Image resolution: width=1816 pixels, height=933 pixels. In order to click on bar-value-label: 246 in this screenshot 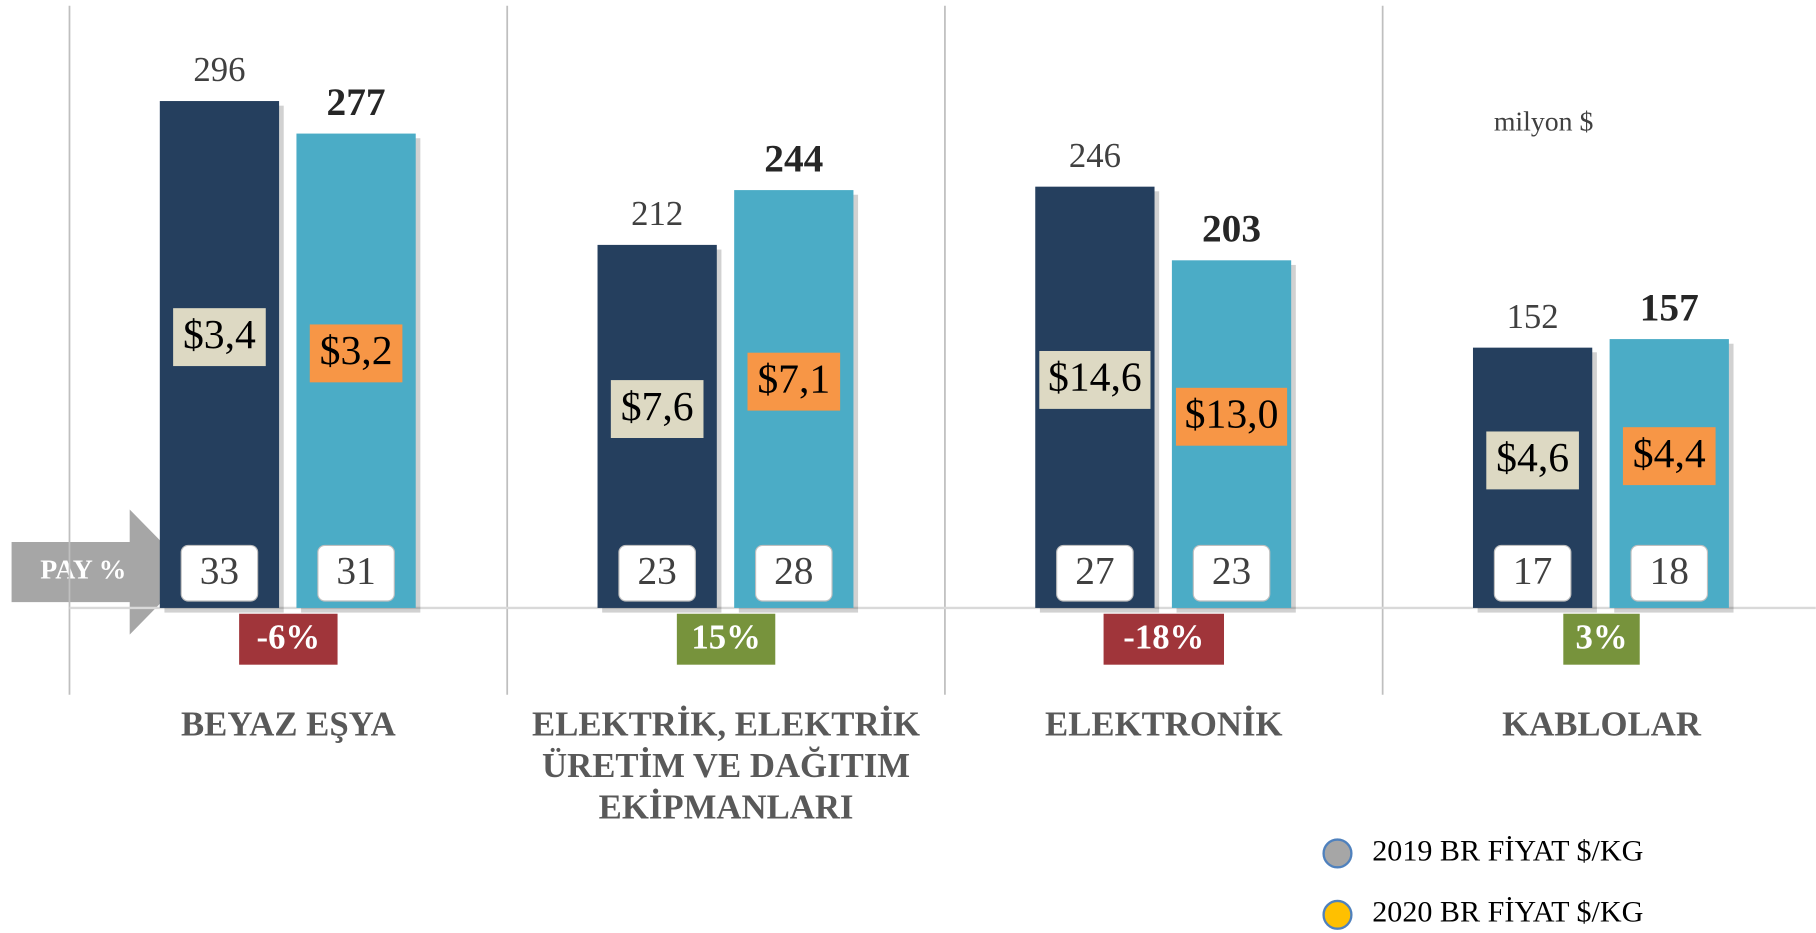, I will do `click(1095, 155)`.